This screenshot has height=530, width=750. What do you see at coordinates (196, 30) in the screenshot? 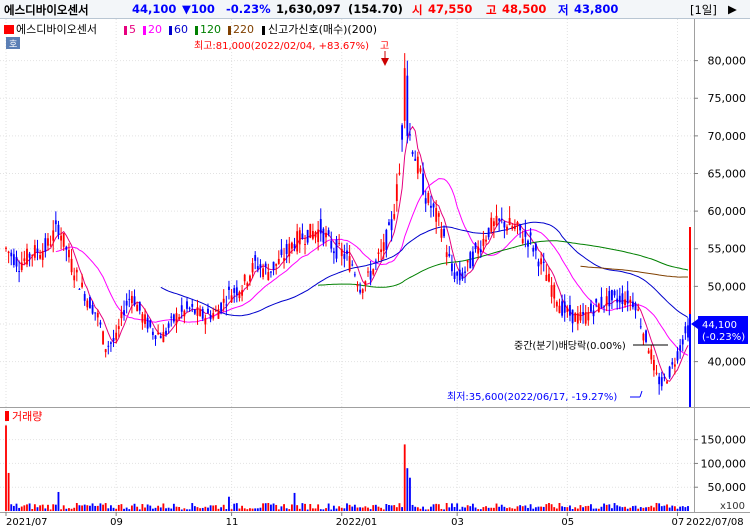
I see `ma-legend-swatch` at bounding box center [196, 30].